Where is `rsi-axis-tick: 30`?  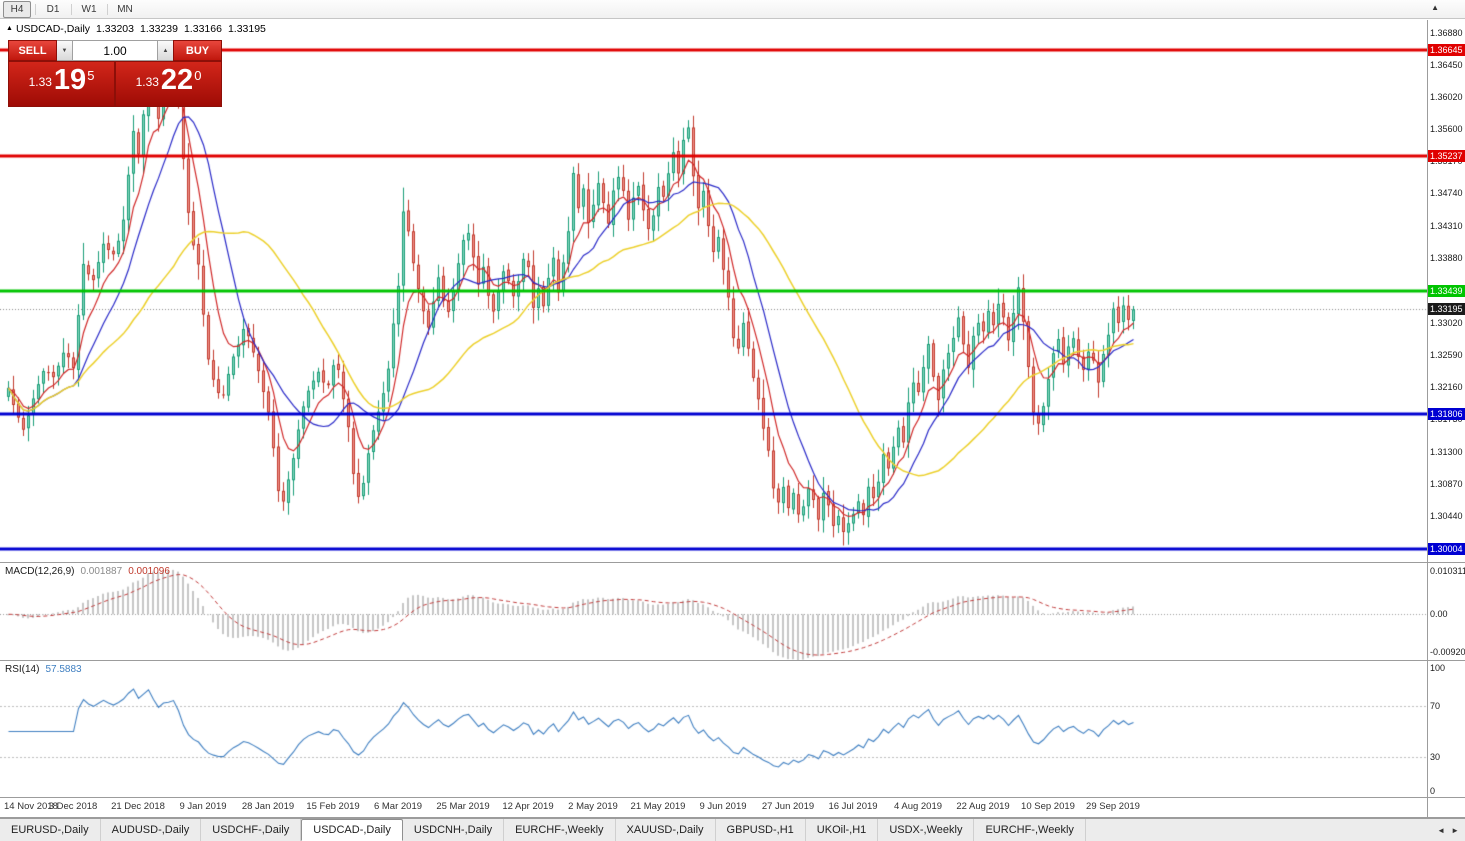 rsi-axis-tick: 30 is located at coordinates (1435, 756).